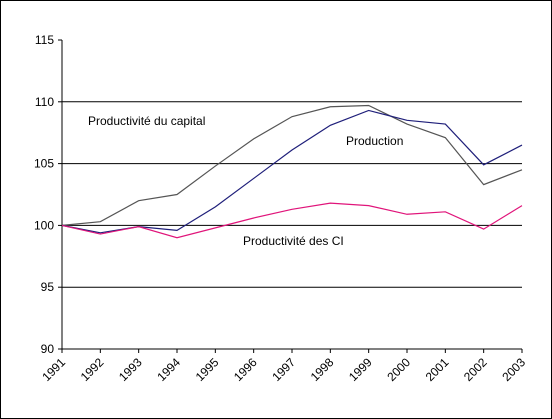 This screenshot has width=552, height=419. Describe the element at coordinates (44, 102) in the screenshot. I see `y-tick-label: 110` at that location.